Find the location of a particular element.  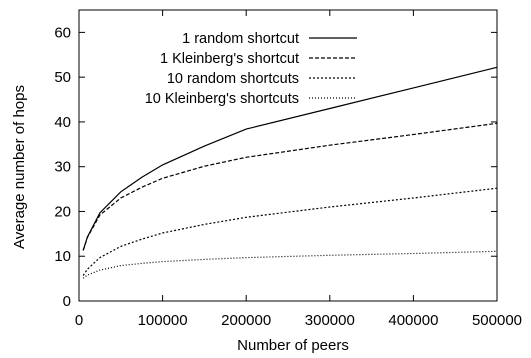

y-tick-label: 50 is located at coordinates (62, 77).